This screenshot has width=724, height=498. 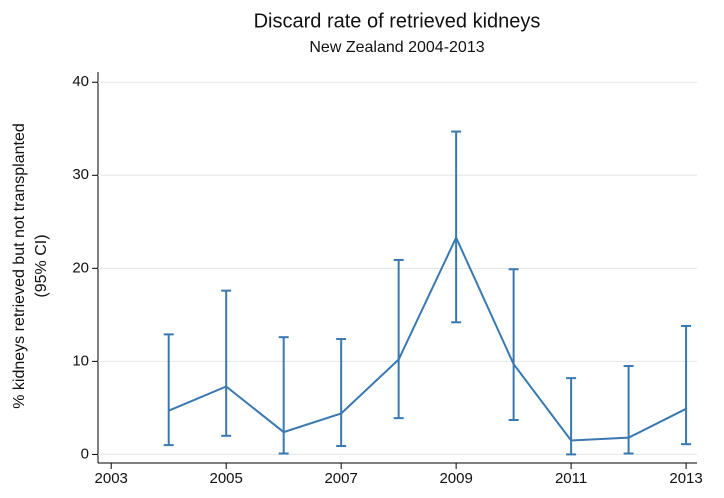 I want to click on y-axis-label: (95% CI), so click(x=41, y=265).